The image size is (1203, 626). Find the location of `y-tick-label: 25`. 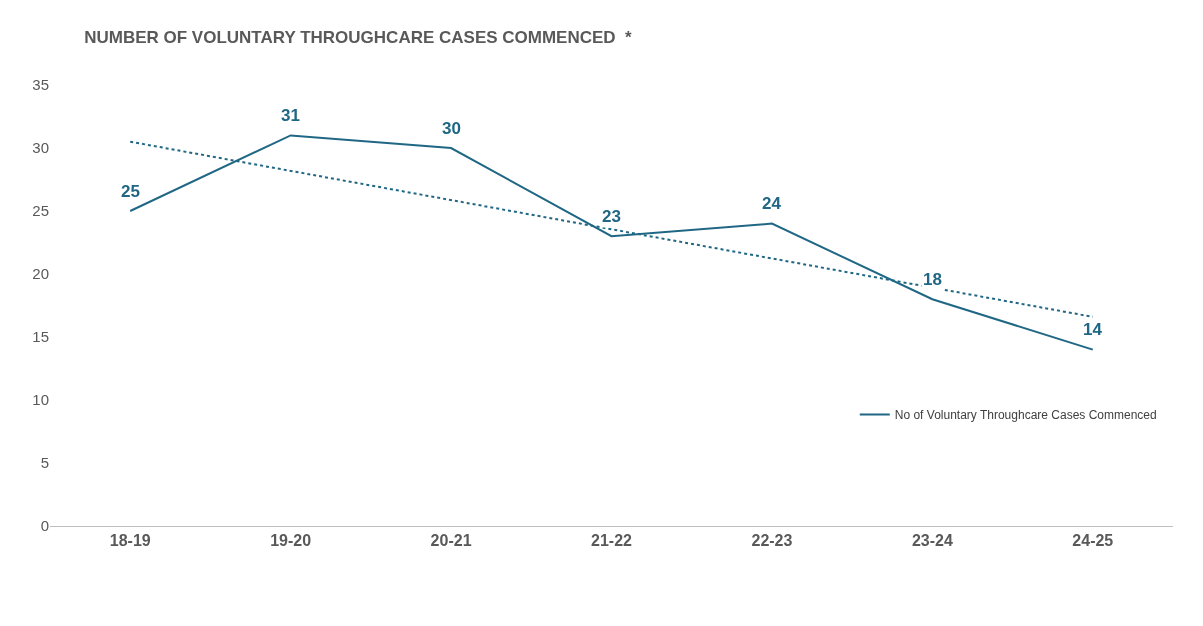

y-tick-label: 25 is located at coordinates (40, 211).